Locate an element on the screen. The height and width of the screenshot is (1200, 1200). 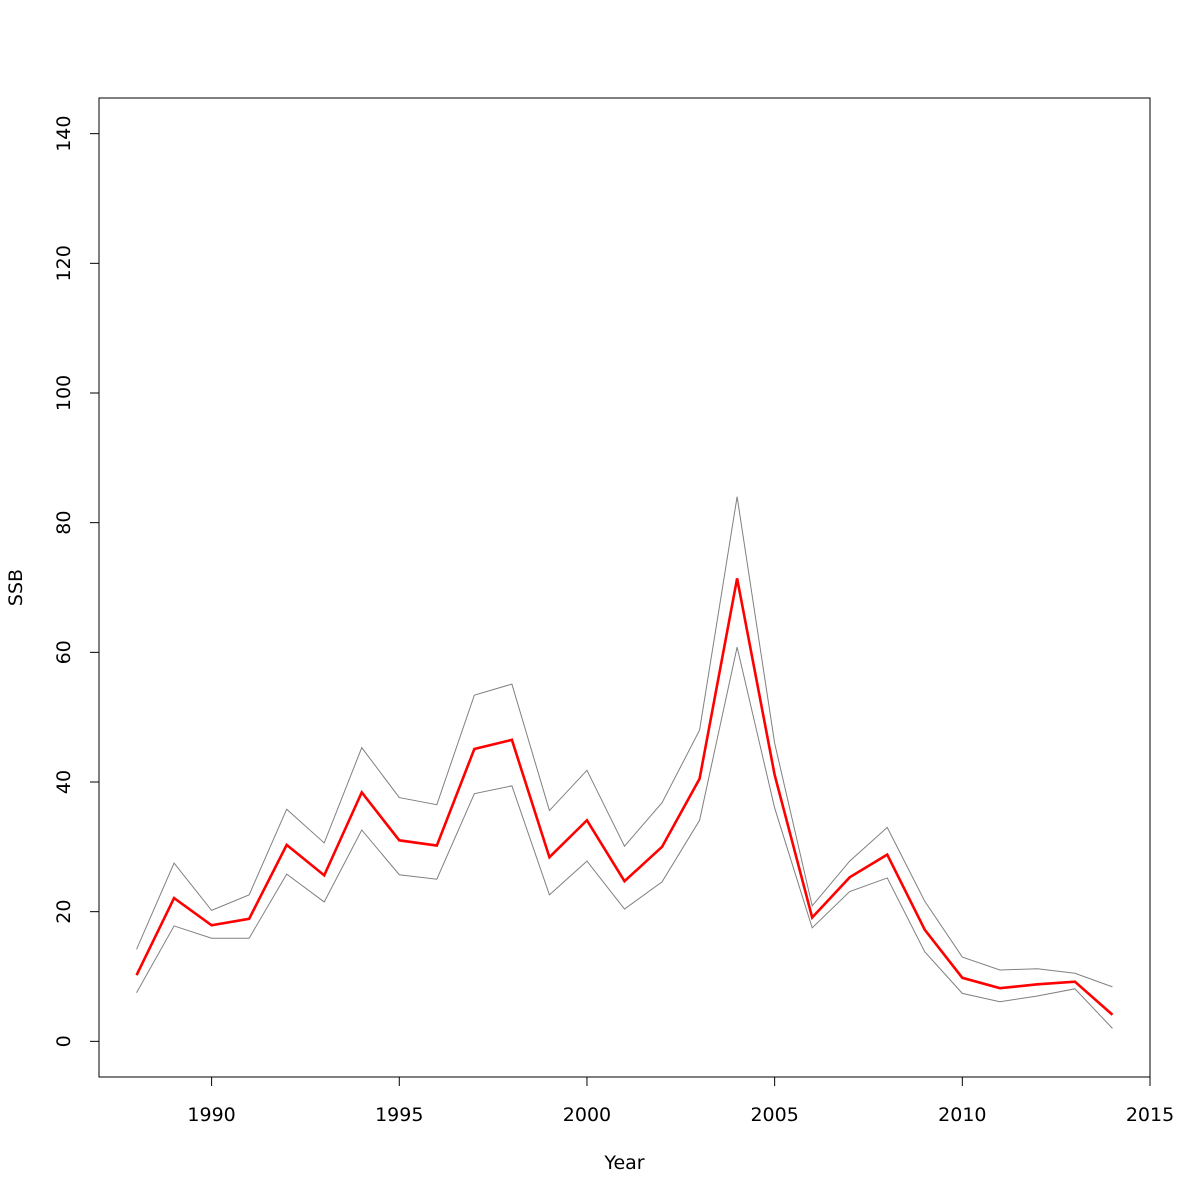
y-axis-label: SSB is located at coordinates (16, 587).